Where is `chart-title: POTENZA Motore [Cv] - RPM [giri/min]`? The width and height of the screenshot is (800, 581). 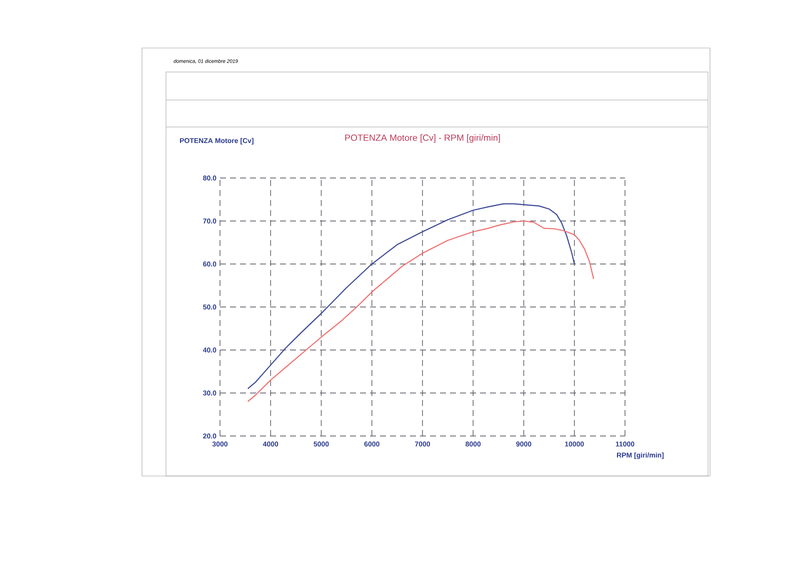 chart-title: POTENZA Motore [Cv] - RPM [giri/min] is located at coordinates (422, 138).